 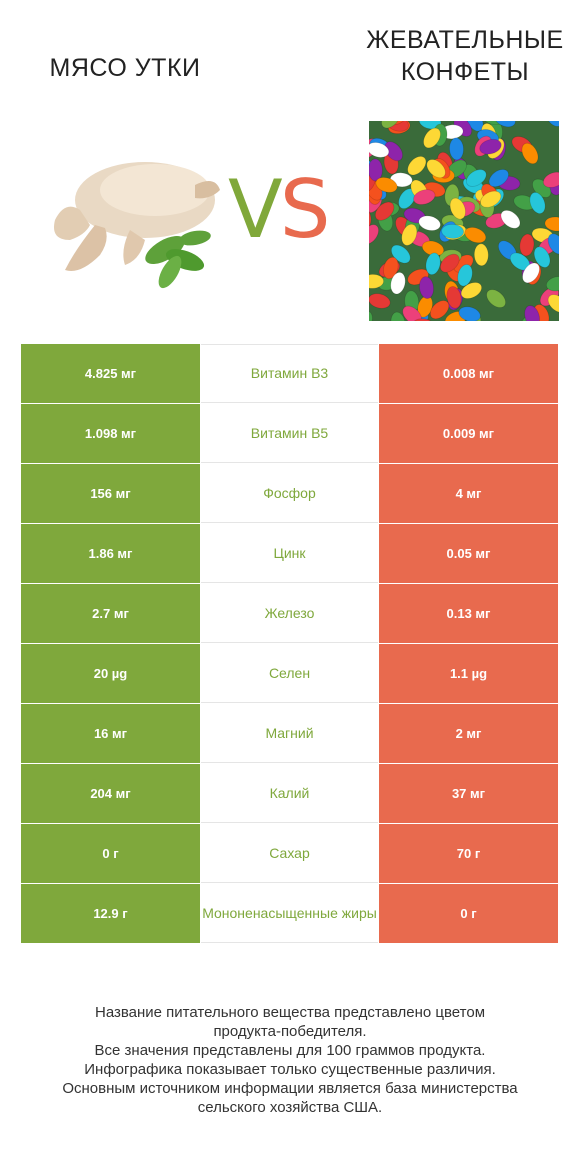 I want to click on table-row: 0 г Сахар 70 г, so click(x=289, y=854).